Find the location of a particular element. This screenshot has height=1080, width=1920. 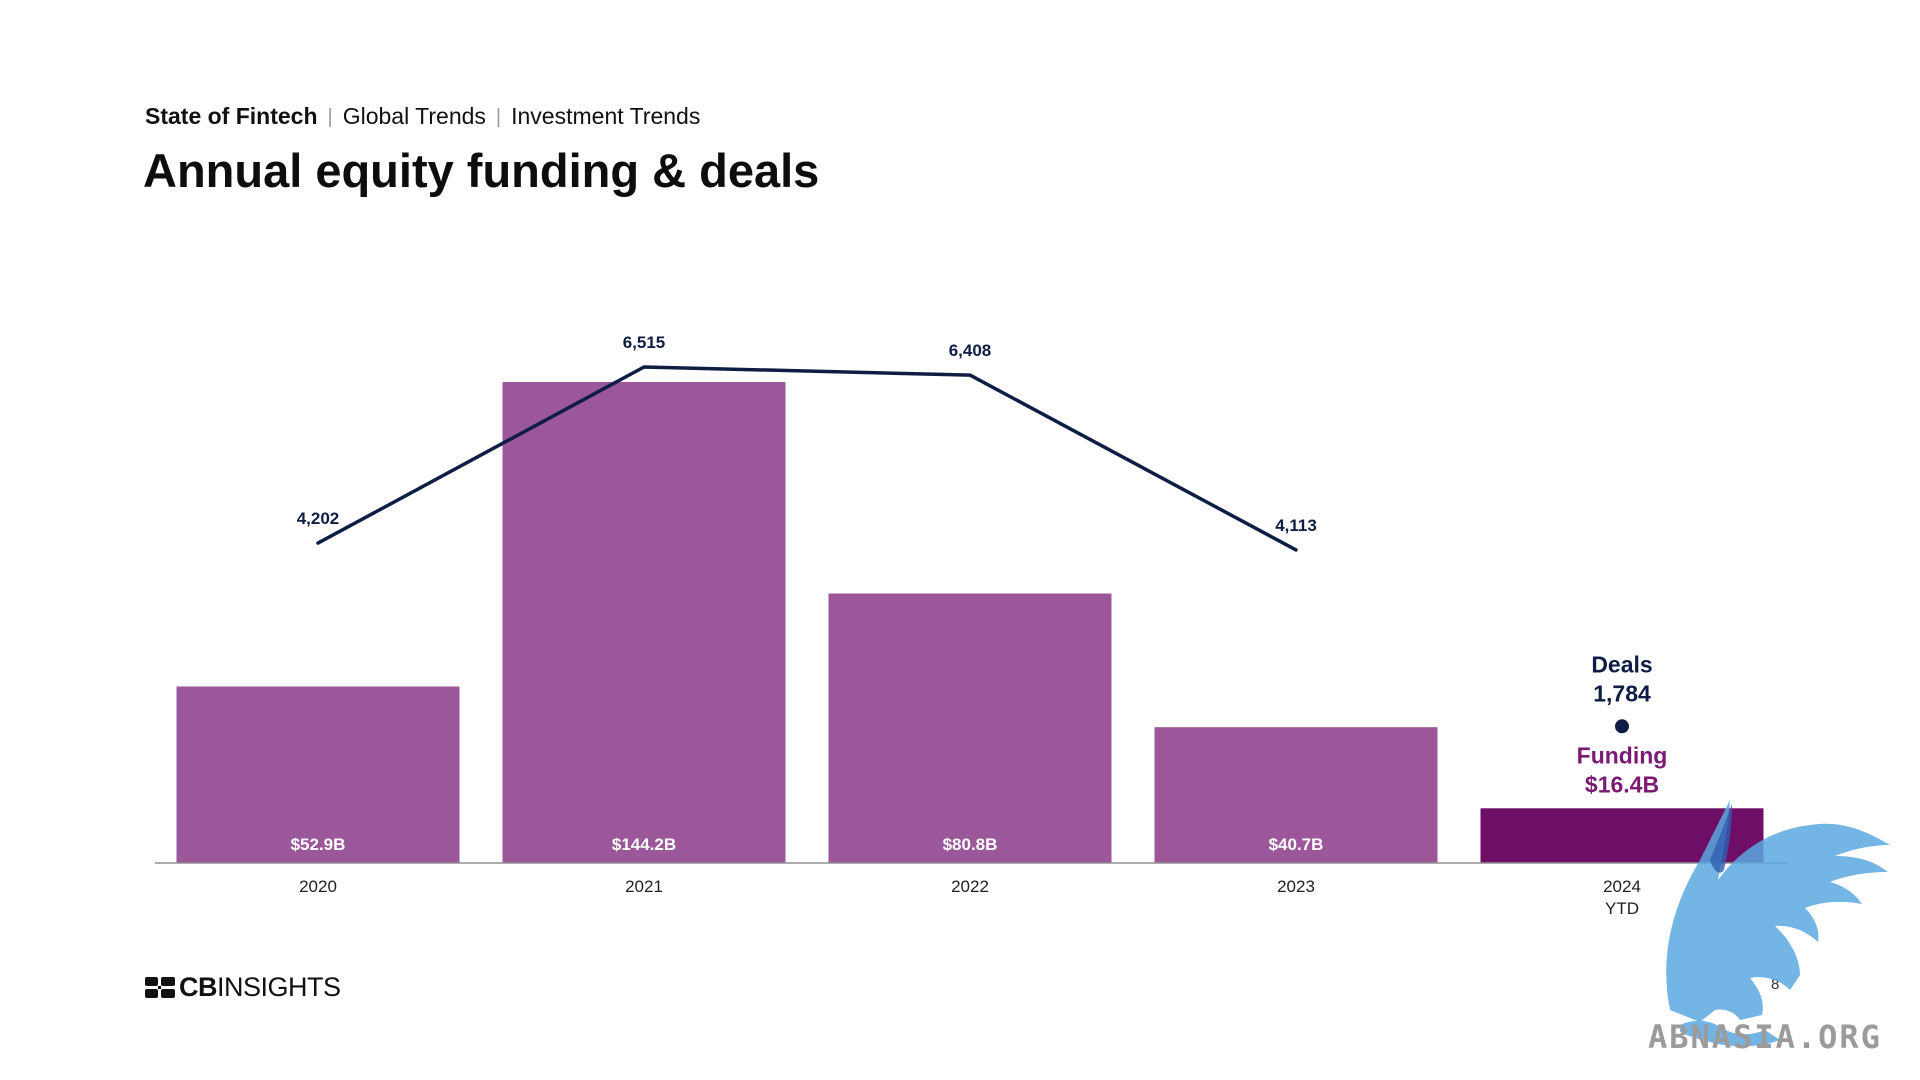

page-title: Annual equity funding & deals is located at coordinates (481, 170).